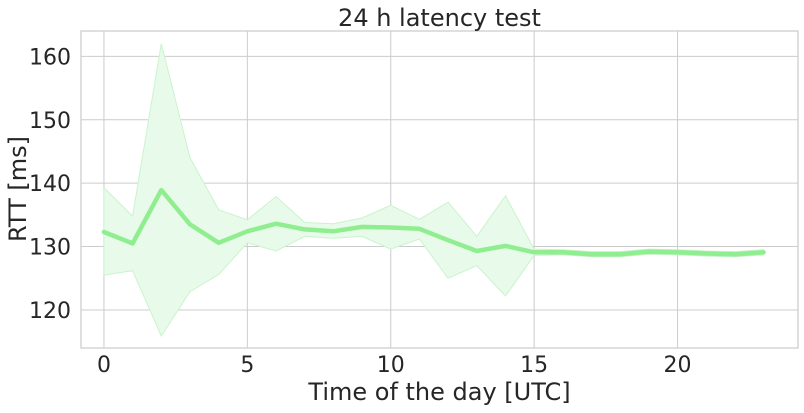 The height and width of the screenshot is (413, 804). What do you see at coordinates (104, 365) in the screenshot?
I see `x-tick-label: 0` at bounding box center [104, 365].